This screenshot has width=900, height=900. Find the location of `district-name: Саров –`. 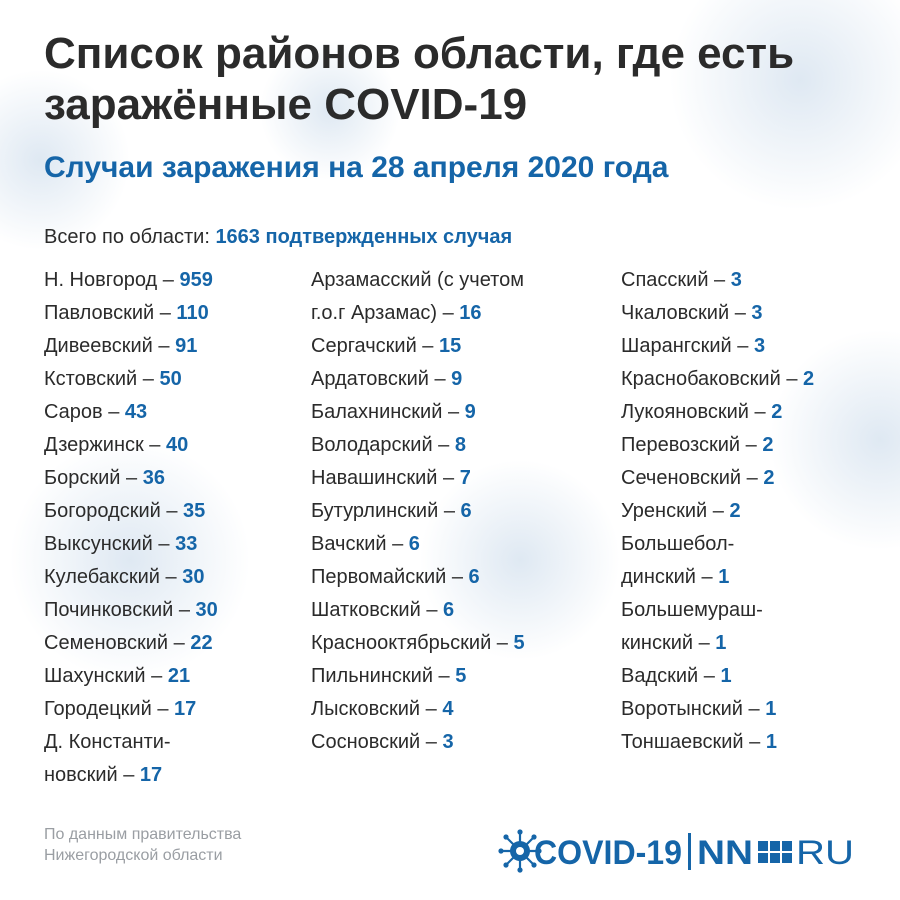

district-name: Саров – is located at coordinates (84, 412).